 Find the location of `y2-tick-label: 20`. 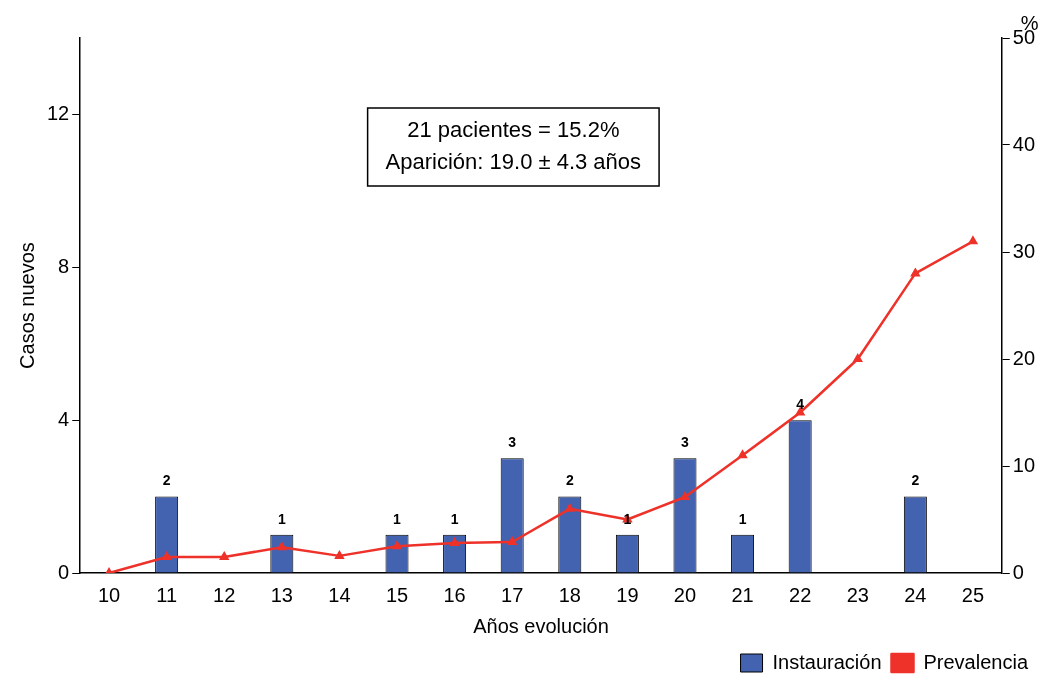

y2-tick-label: 20 is located at coordinates (1023, 357).